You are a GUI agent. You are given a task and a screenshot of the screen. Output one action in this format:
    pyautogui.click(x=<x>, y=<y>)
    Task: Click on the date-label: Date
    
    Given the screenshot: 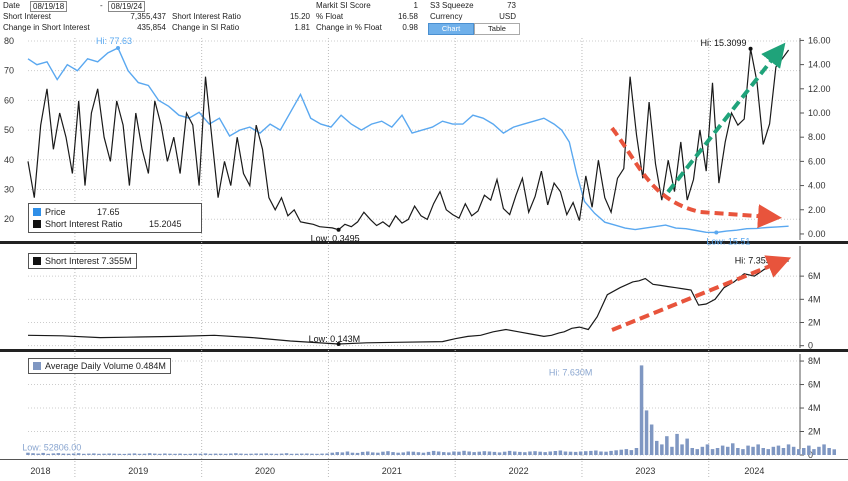 What is the action you would take?
    pyautogui.click(x=11, y=5)
    